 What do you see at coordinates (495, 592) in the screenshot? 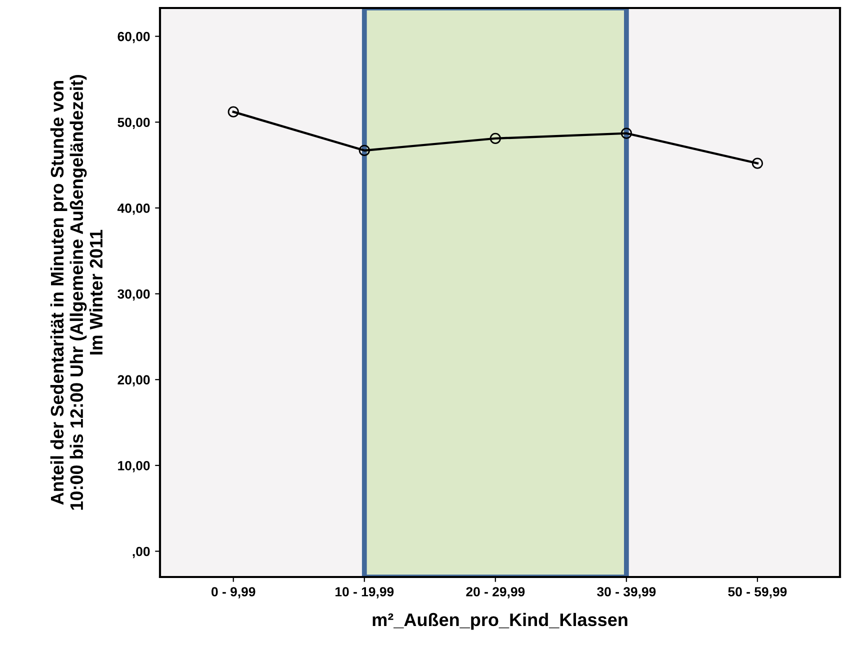
I see `x-tick-label: 20 - 29,99` at bounding box center [495, 592].